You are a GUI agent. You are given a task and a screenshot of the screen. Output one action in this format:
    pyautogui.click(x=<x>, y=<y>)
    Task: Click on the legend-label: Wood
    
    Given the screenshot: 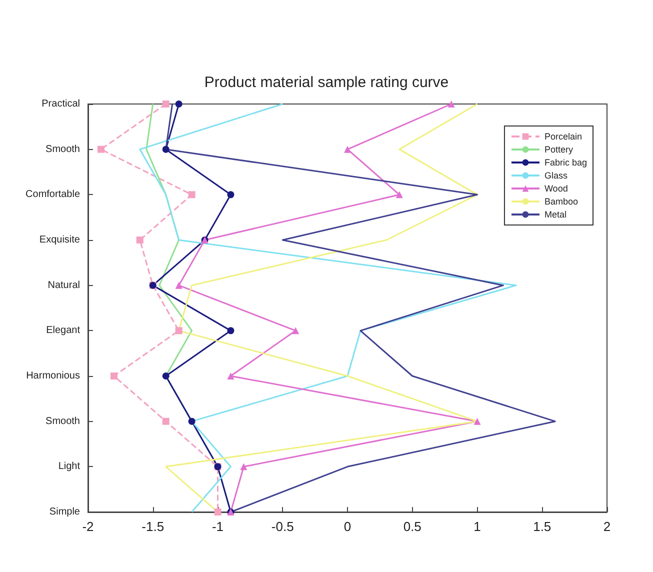 What is the action you would take?
    pyautogui.click(x=556, y=189)
    